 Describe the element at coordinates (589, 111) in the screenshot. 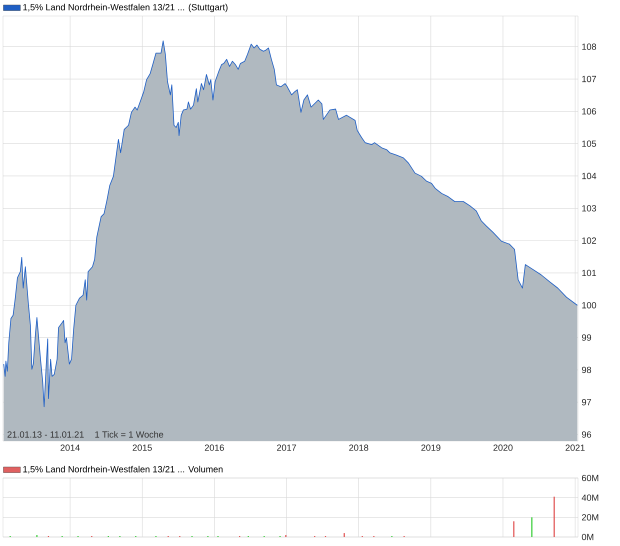

I see `y-tick-label: 106` at that location.